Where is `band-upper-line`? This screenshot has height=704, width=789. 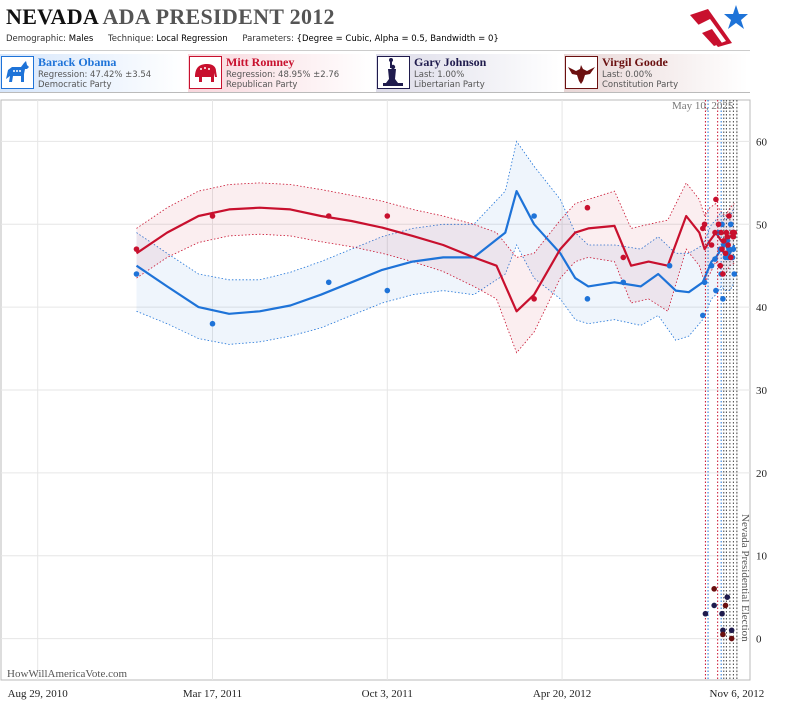
band-upper-line is located at coordinates (435, 220).